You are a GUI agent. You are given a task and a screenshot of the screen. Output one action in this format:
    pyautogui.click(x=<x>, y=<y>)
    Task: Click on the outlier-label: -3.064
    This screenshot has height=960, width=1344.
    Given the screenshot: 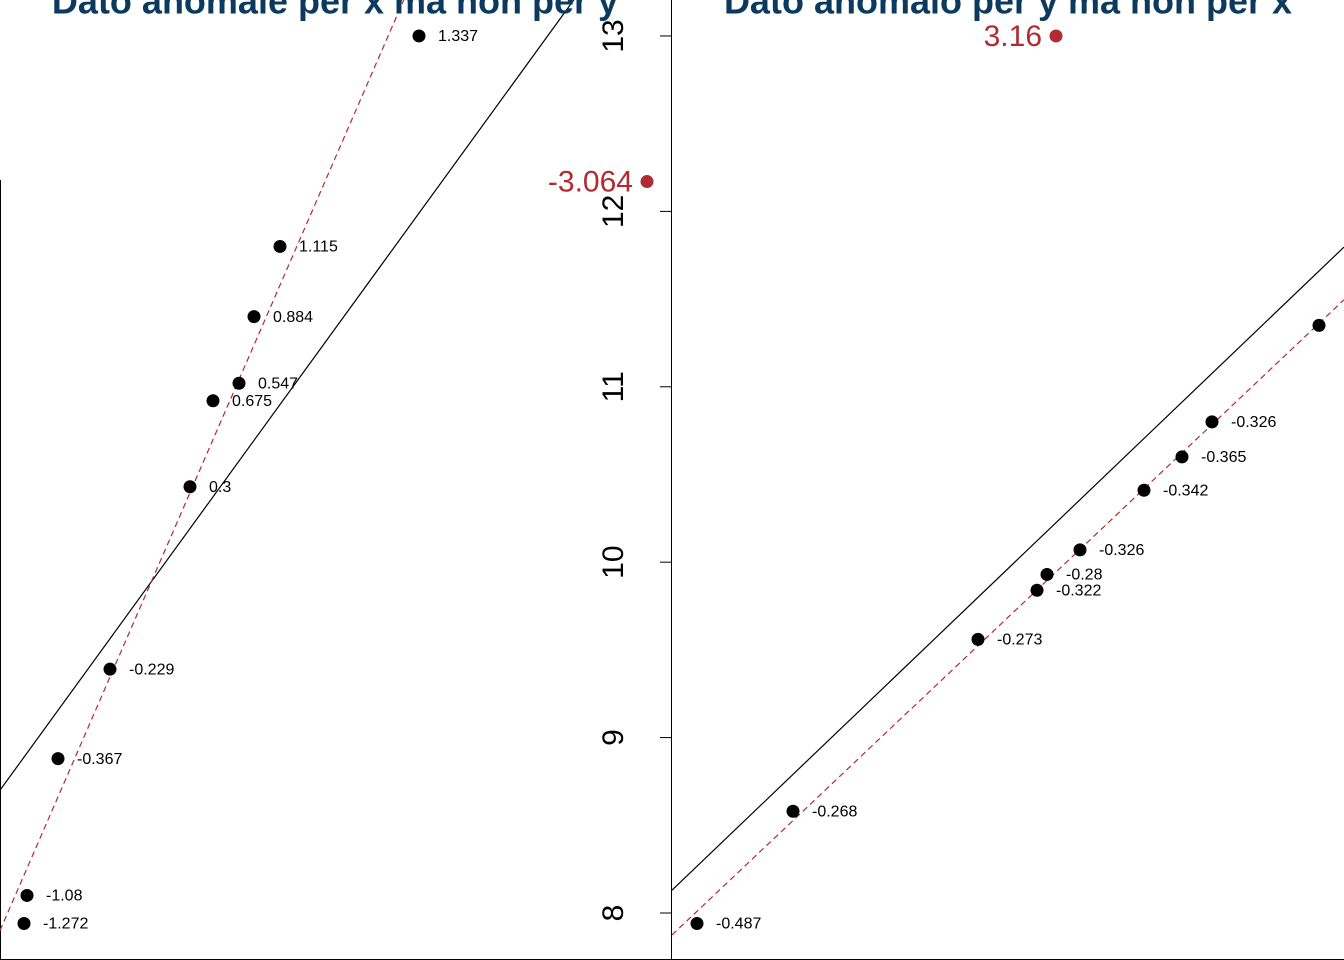 What is the action you would take?
    pyautogui.click(x=590, y=181)
    